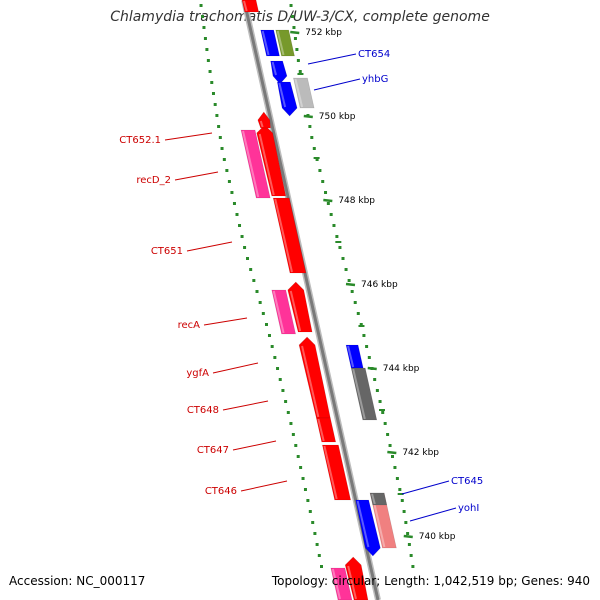 Image resolution: width=600 pixels, height=600 pixels. I want to click on gene-bottom-pink-highlight, so click(336, 584).